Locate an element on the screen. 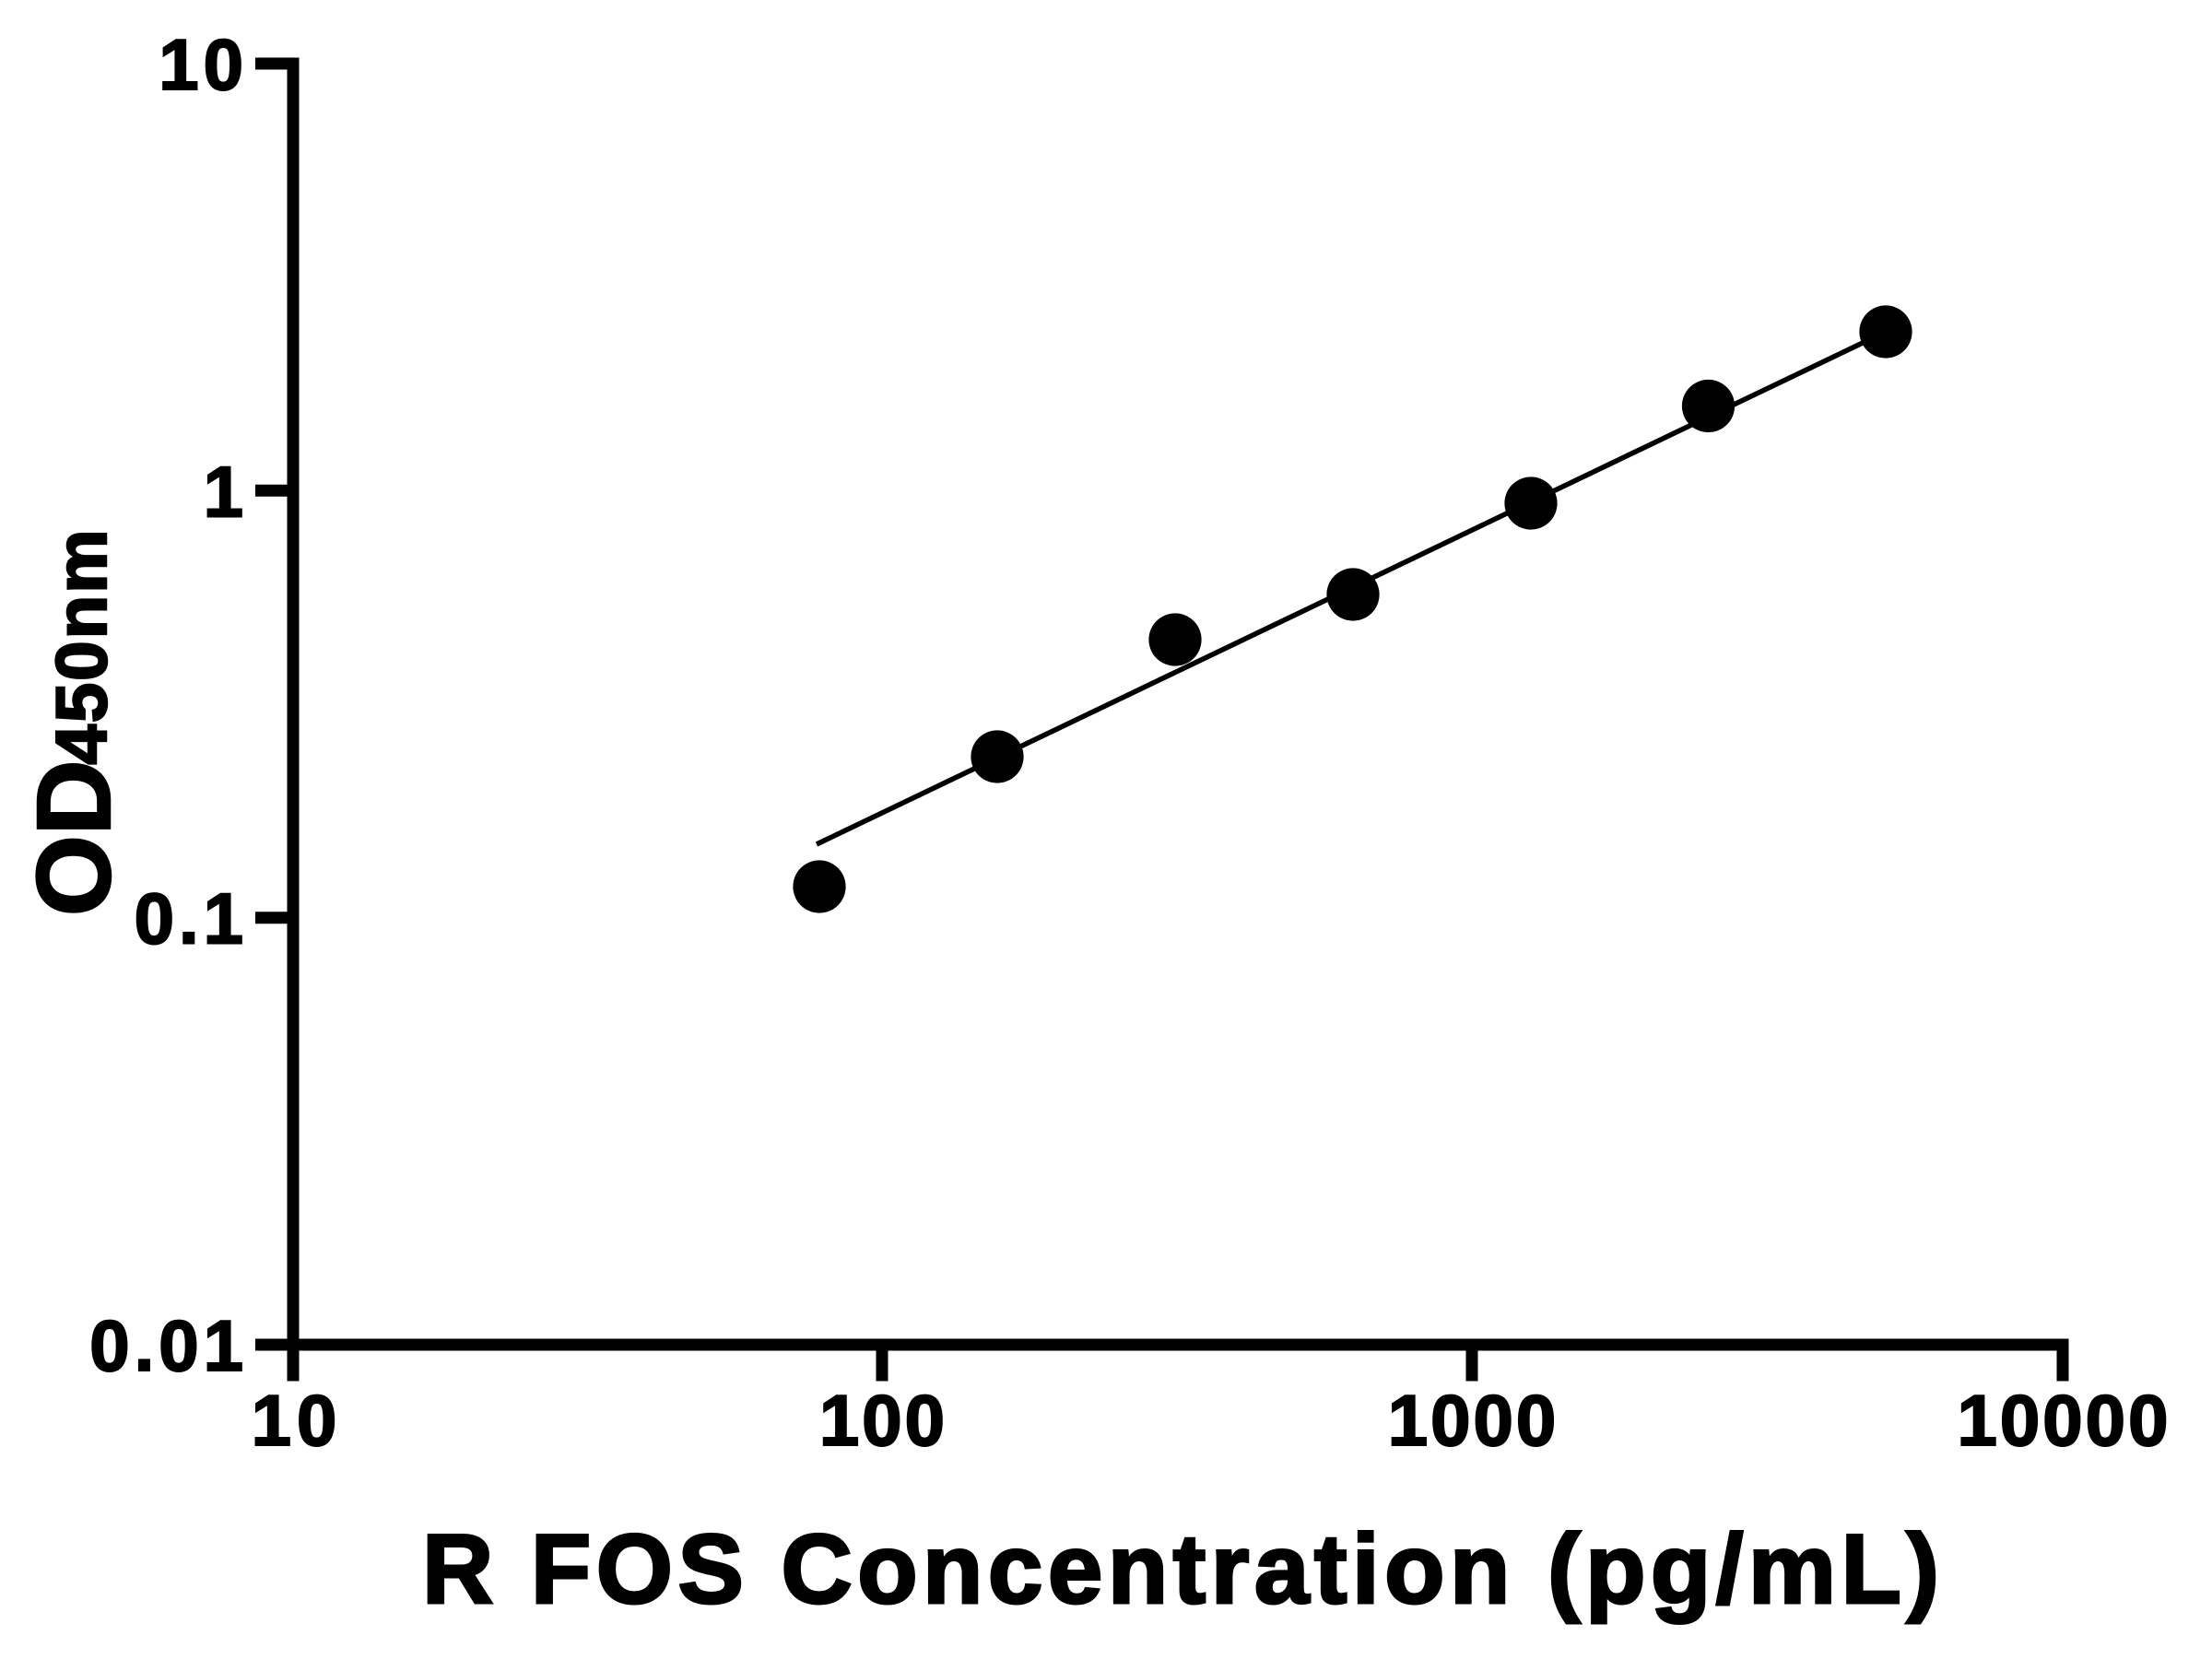 This screenshot has width=2212, height=1659. svg-text: 10000 is located at coordinates (2064, 1420).